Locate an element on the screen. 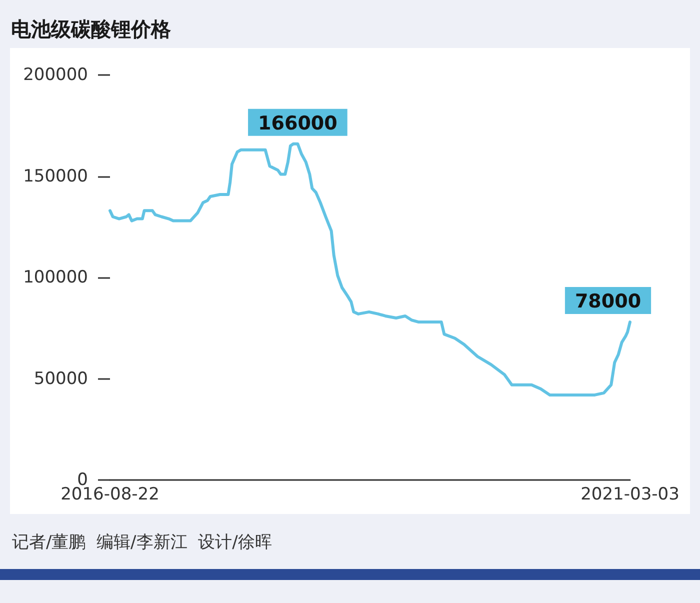  chart-title: 电池级碳酸锂价格 is located at coordinates (91, 29).